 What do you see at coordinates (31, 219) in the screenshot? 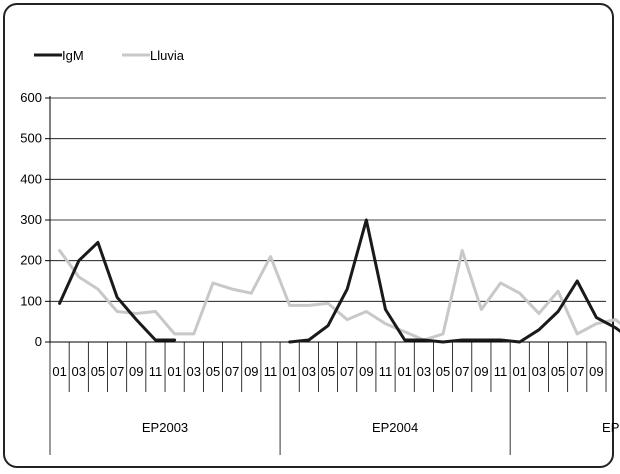
I see `y-tick-label: 300` at bounding box center [31, 219].